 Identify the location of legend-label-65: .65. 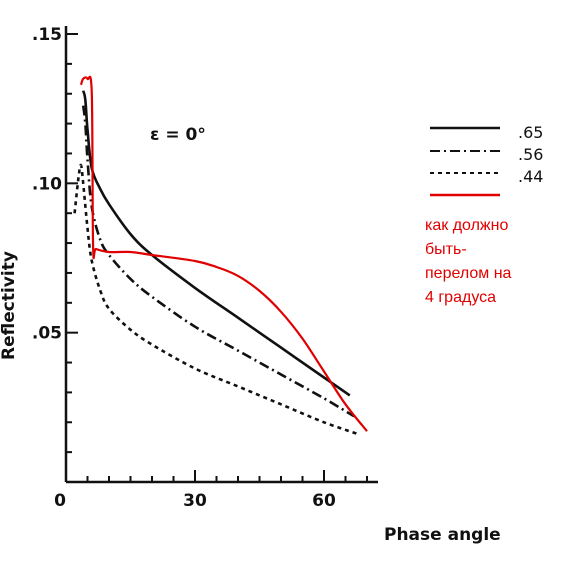
(530, 132).